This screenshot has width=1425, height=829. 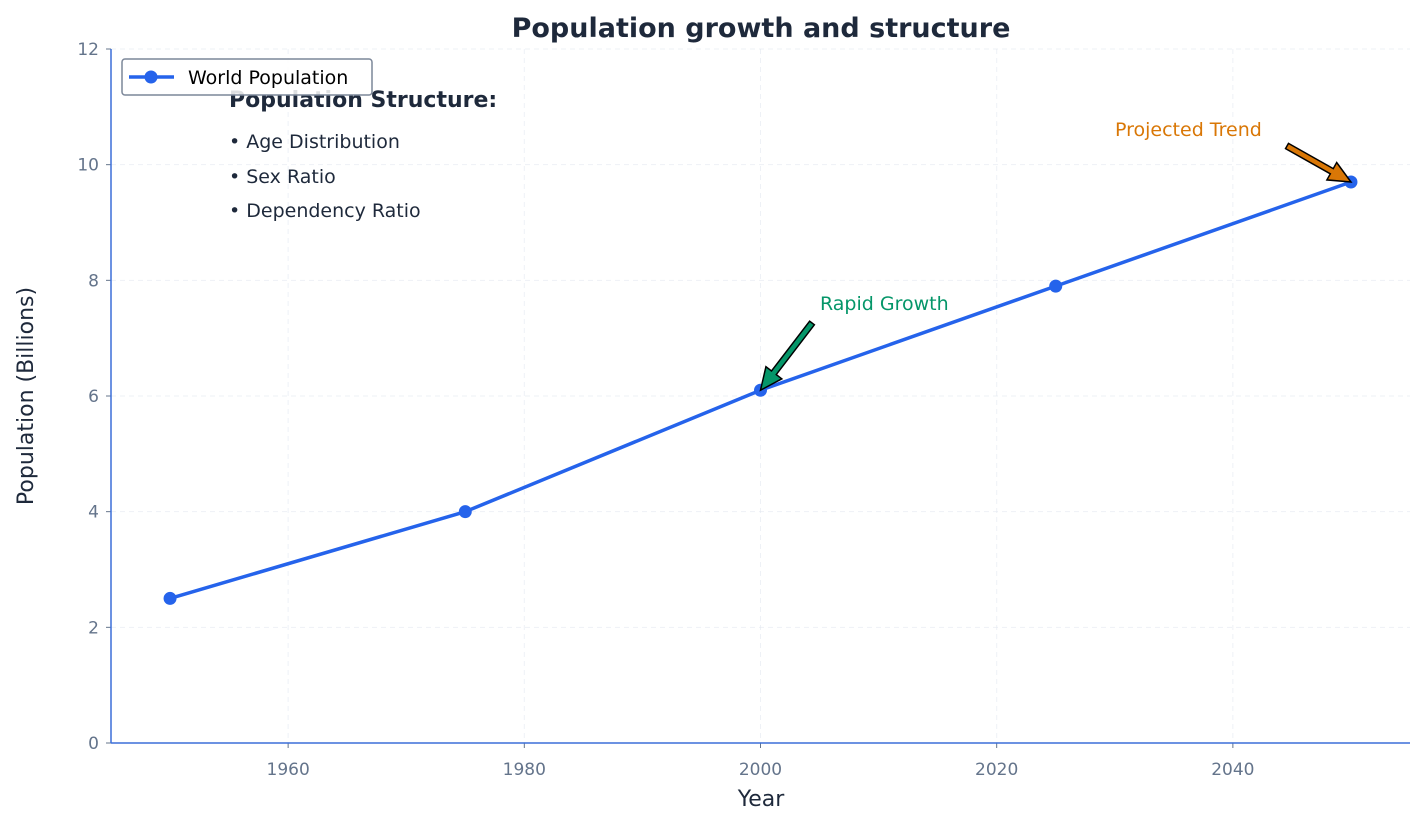 What do you see at coordinates (93, 397) in the screenshot?
I see `y-tick-label: 6` at bounding box center [93, 397].